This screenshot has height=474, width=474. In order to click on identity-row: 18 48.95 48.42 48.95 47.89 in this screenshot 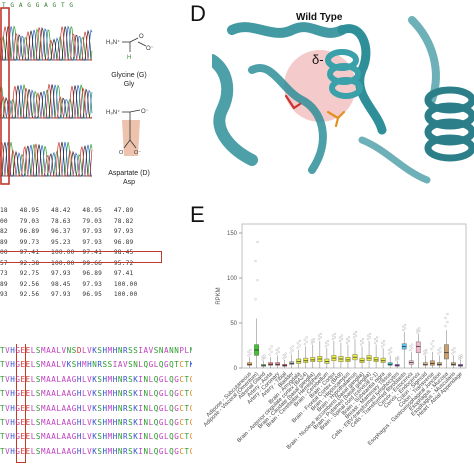, I will do `click(67, 210)`.